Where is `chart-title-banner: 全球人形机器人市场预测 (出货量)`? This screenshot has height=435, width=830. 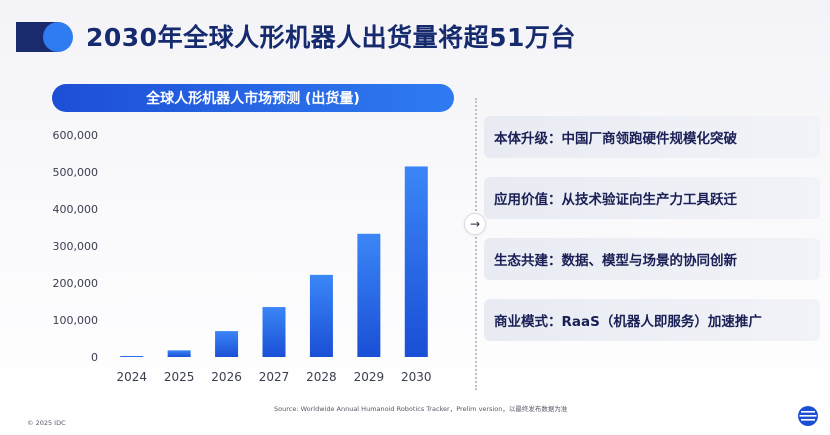
chart-title-banner: 全球人形机器人市场预测 (出货量) is located at coordinates (253, 98).